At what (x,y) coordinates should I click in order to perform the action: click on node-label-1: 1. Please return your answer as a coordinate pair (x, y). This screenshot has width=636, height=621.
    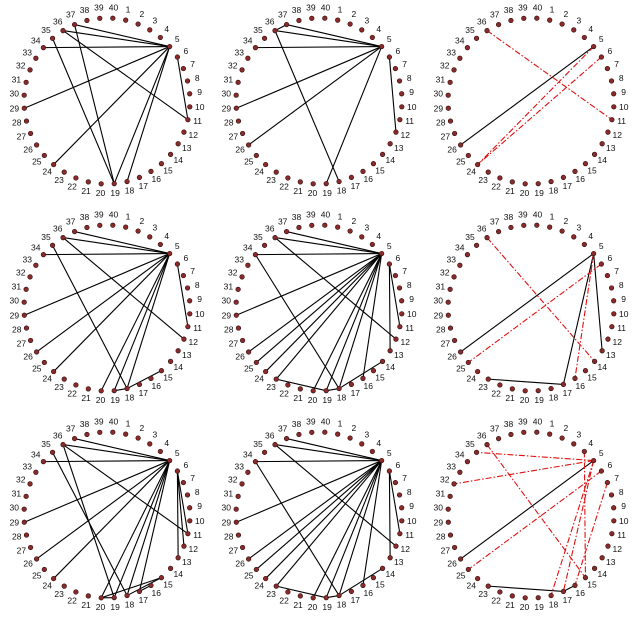
    Looking at the image, I should click on (340, 217).